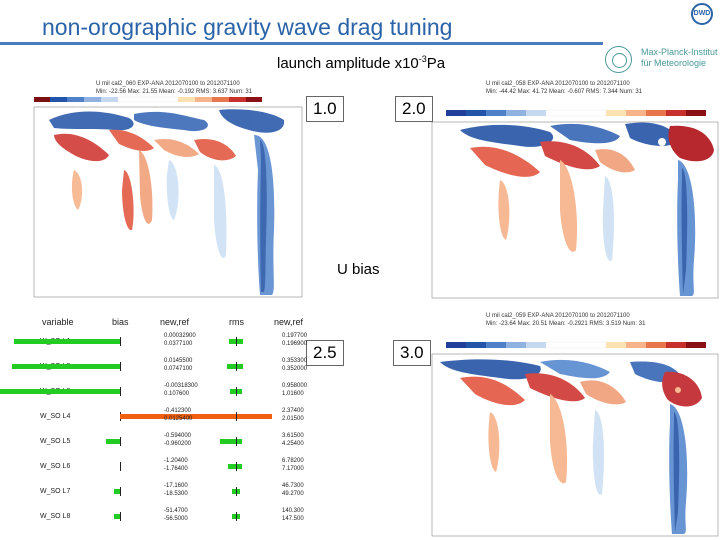 Image resolution: width=720 pixels, height=540 pixels. Describe the element at coordinates (176, 486) in the screenshot. I see `stat-value: -17.1600` at that location.